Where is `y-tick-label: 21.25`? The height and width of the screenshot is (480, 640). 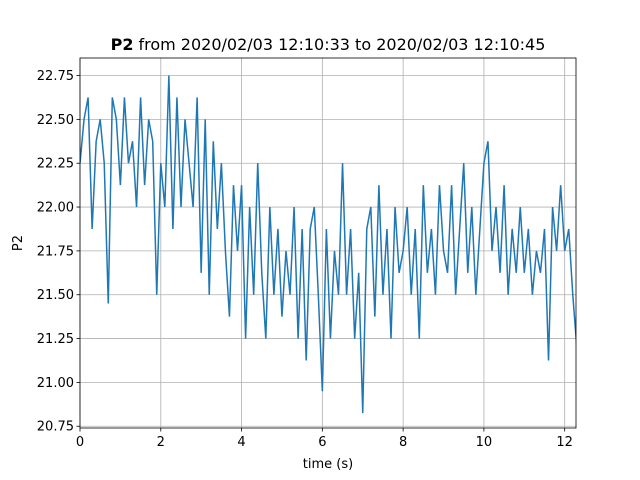
y-tick-label: 21.25 is located at coordinates (55, 339).